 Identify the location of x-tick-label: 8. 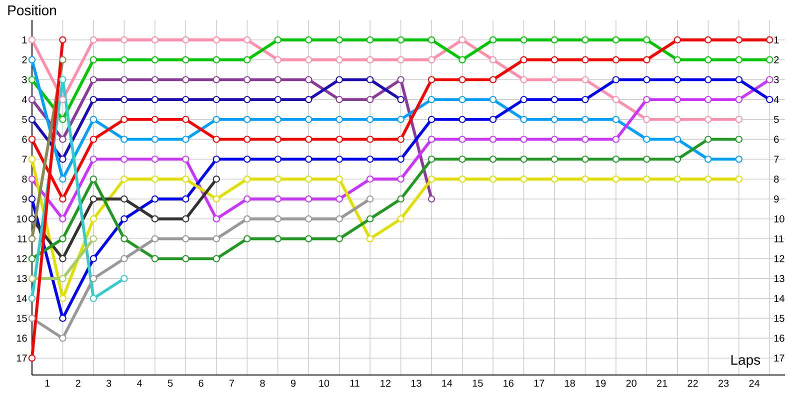
(262, 383).